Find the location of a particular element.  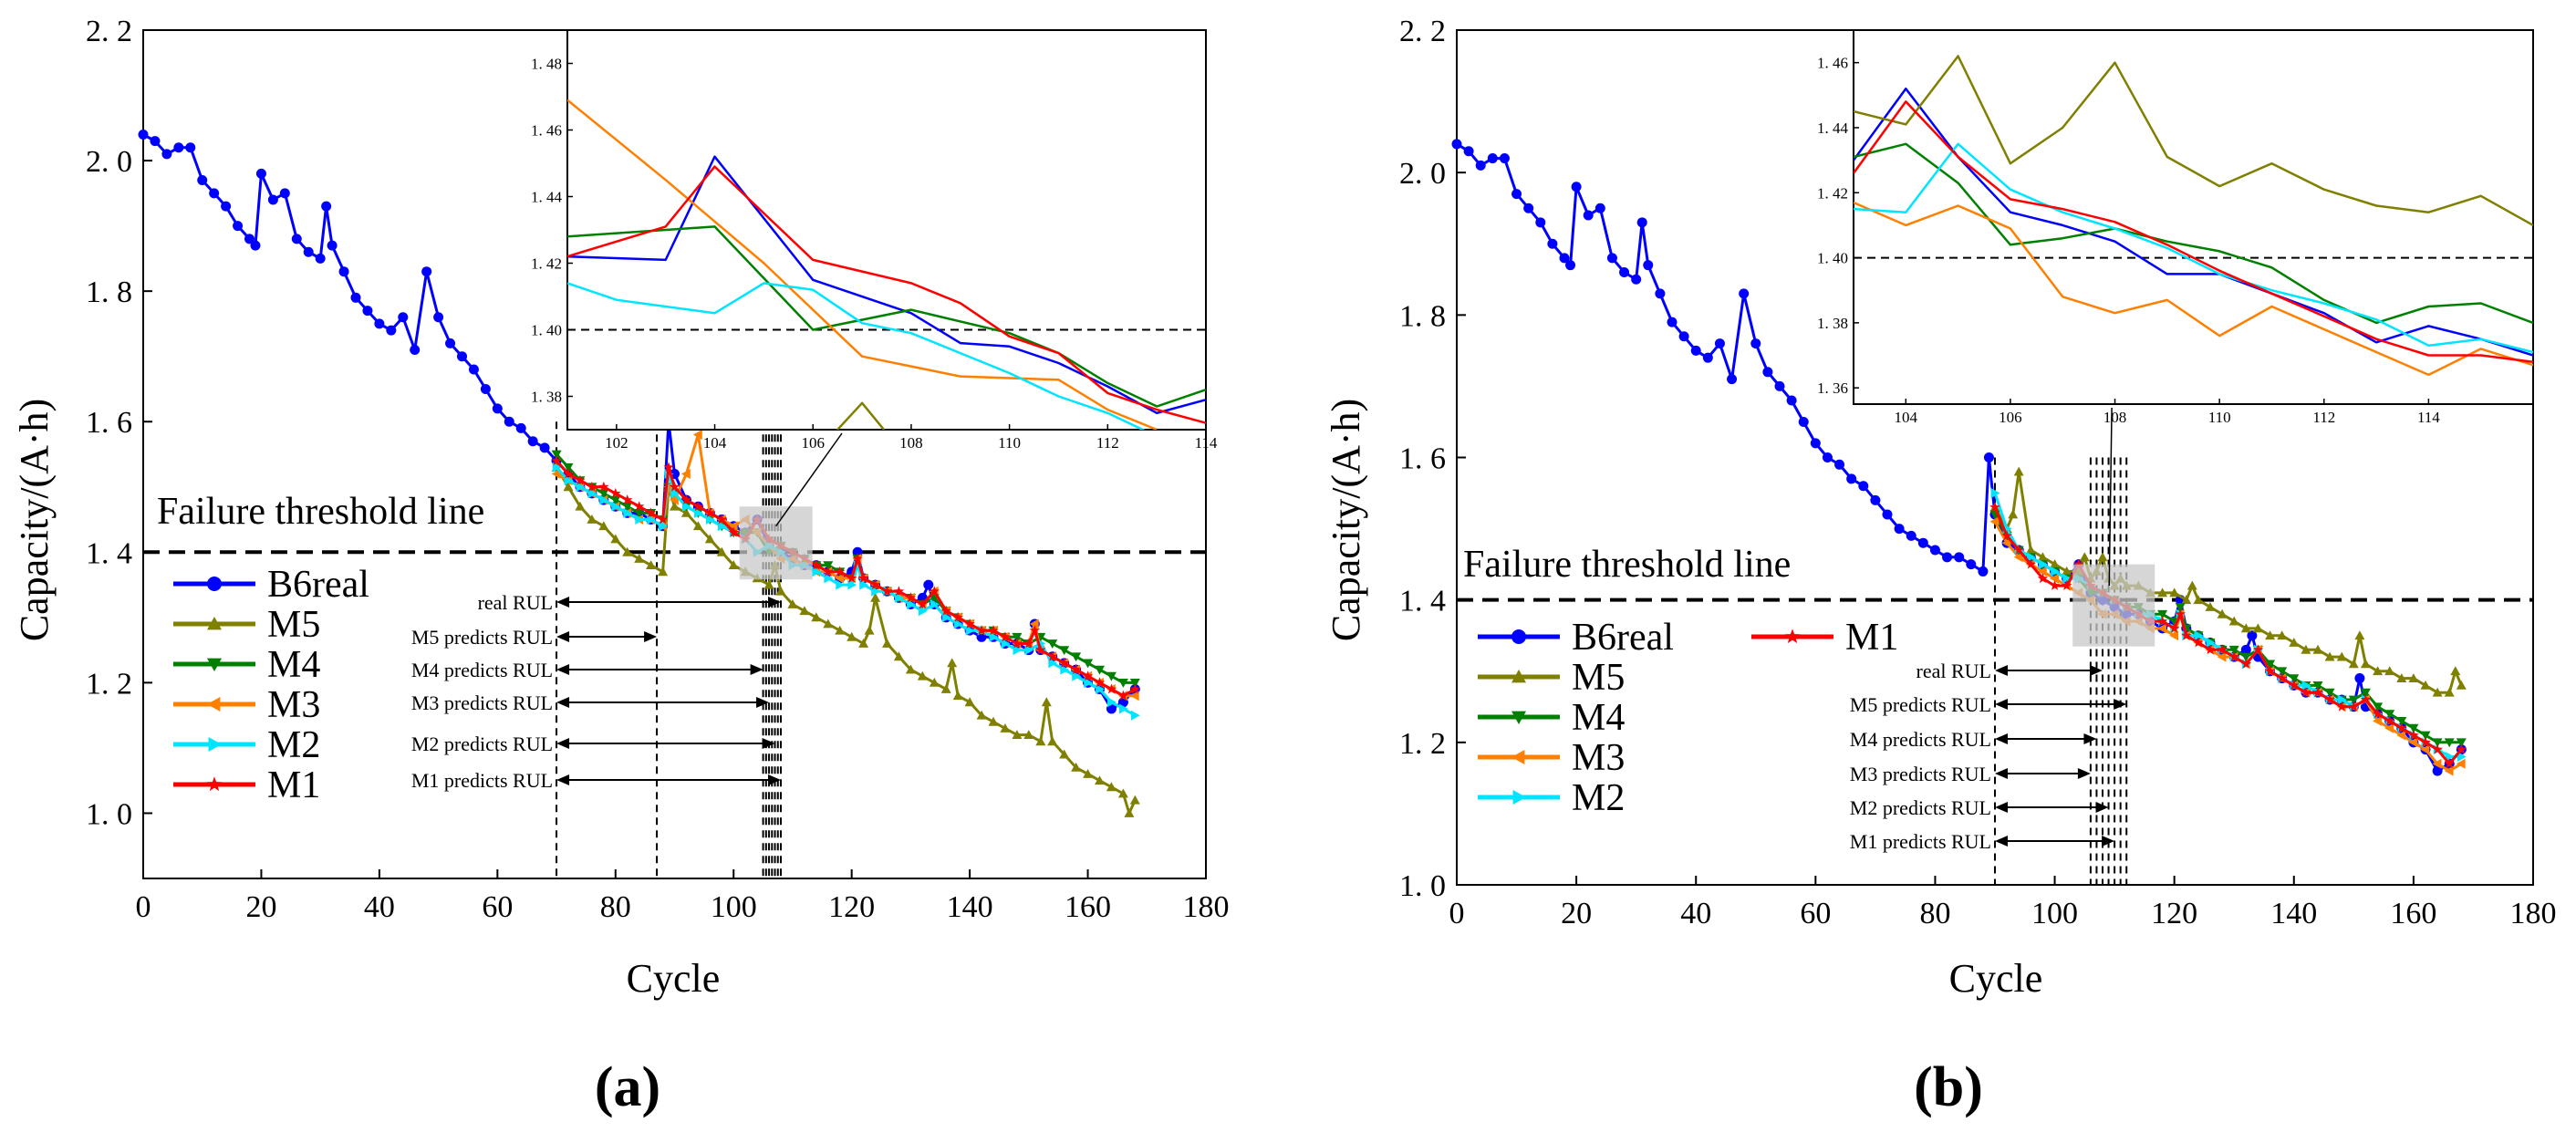

legend-label-M2: M2 is located at coordinates (1598, 798).